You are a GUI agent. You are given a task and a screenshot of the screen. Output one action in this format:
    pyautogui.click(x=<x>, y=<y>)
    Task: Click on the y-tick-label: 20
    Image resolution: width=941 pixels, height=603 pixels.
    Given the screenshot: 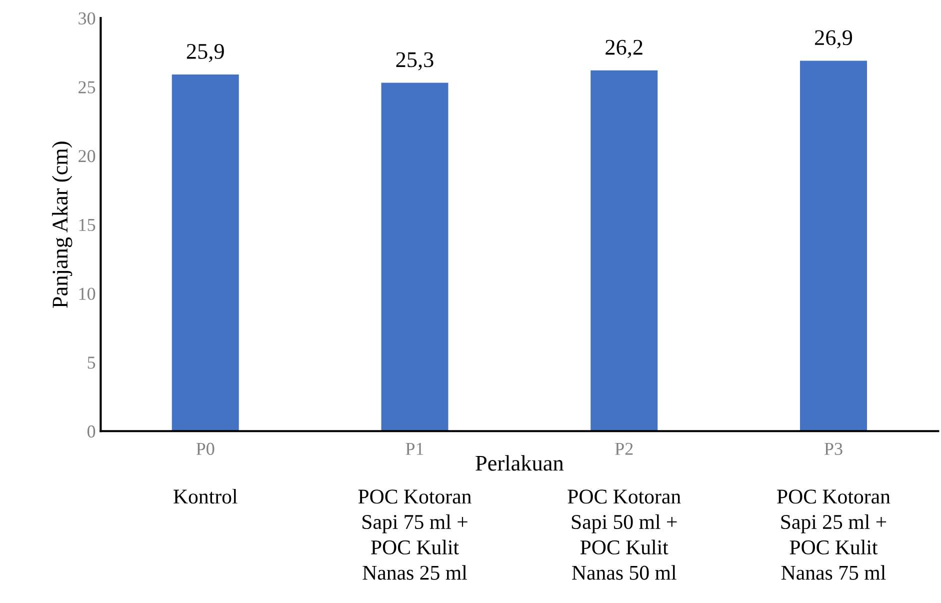 What is the action you would take?
    pyautogui.click(x=87, y=156)
    